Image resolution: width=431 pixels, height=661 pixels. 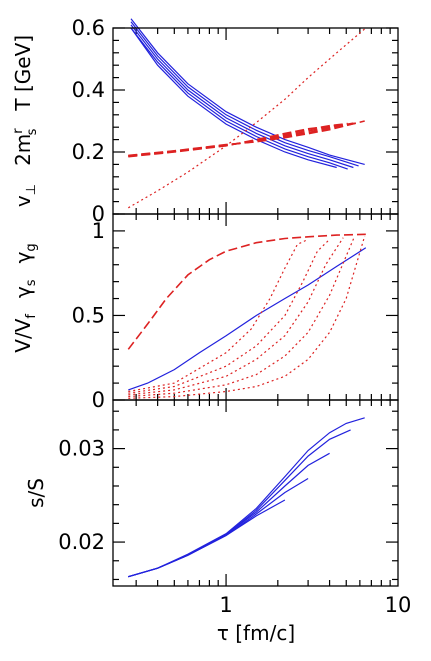 I want to click on svg-text:v⊥2mrsT [GeV]: v⊥ 2mrs T [GeV], so click(x=25, y=121).